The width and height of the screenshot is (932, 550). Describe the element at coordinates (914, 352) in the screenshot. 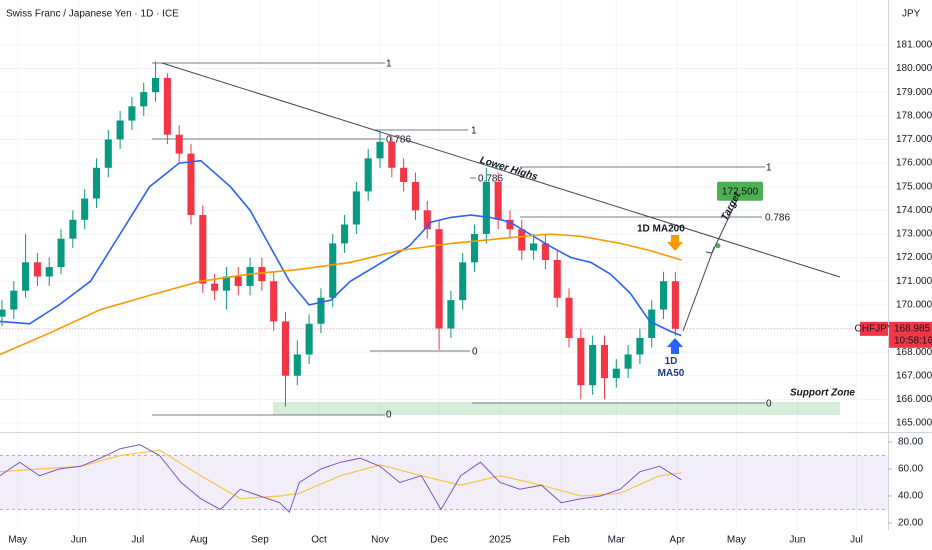

I see `y-tick-label: 168.000` at that location.